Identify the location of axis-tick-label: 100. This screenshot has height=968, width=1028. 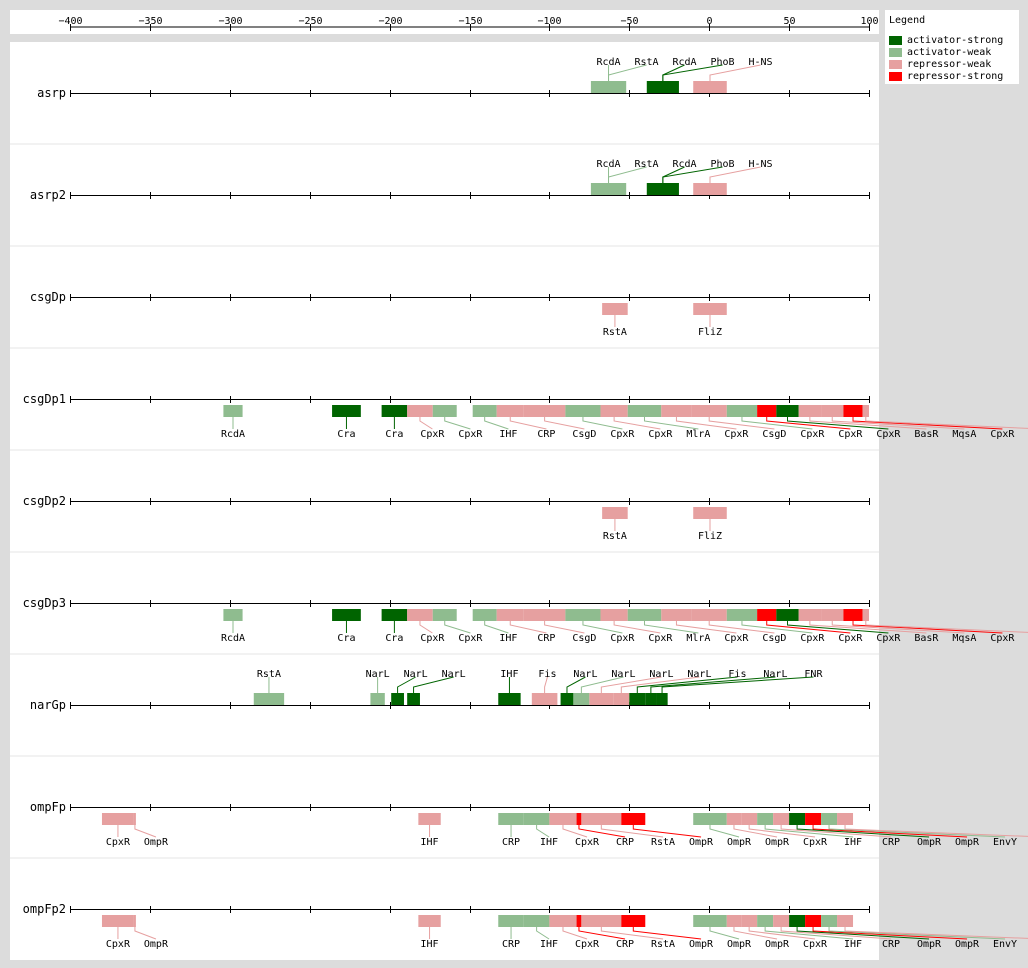
(869, 21).